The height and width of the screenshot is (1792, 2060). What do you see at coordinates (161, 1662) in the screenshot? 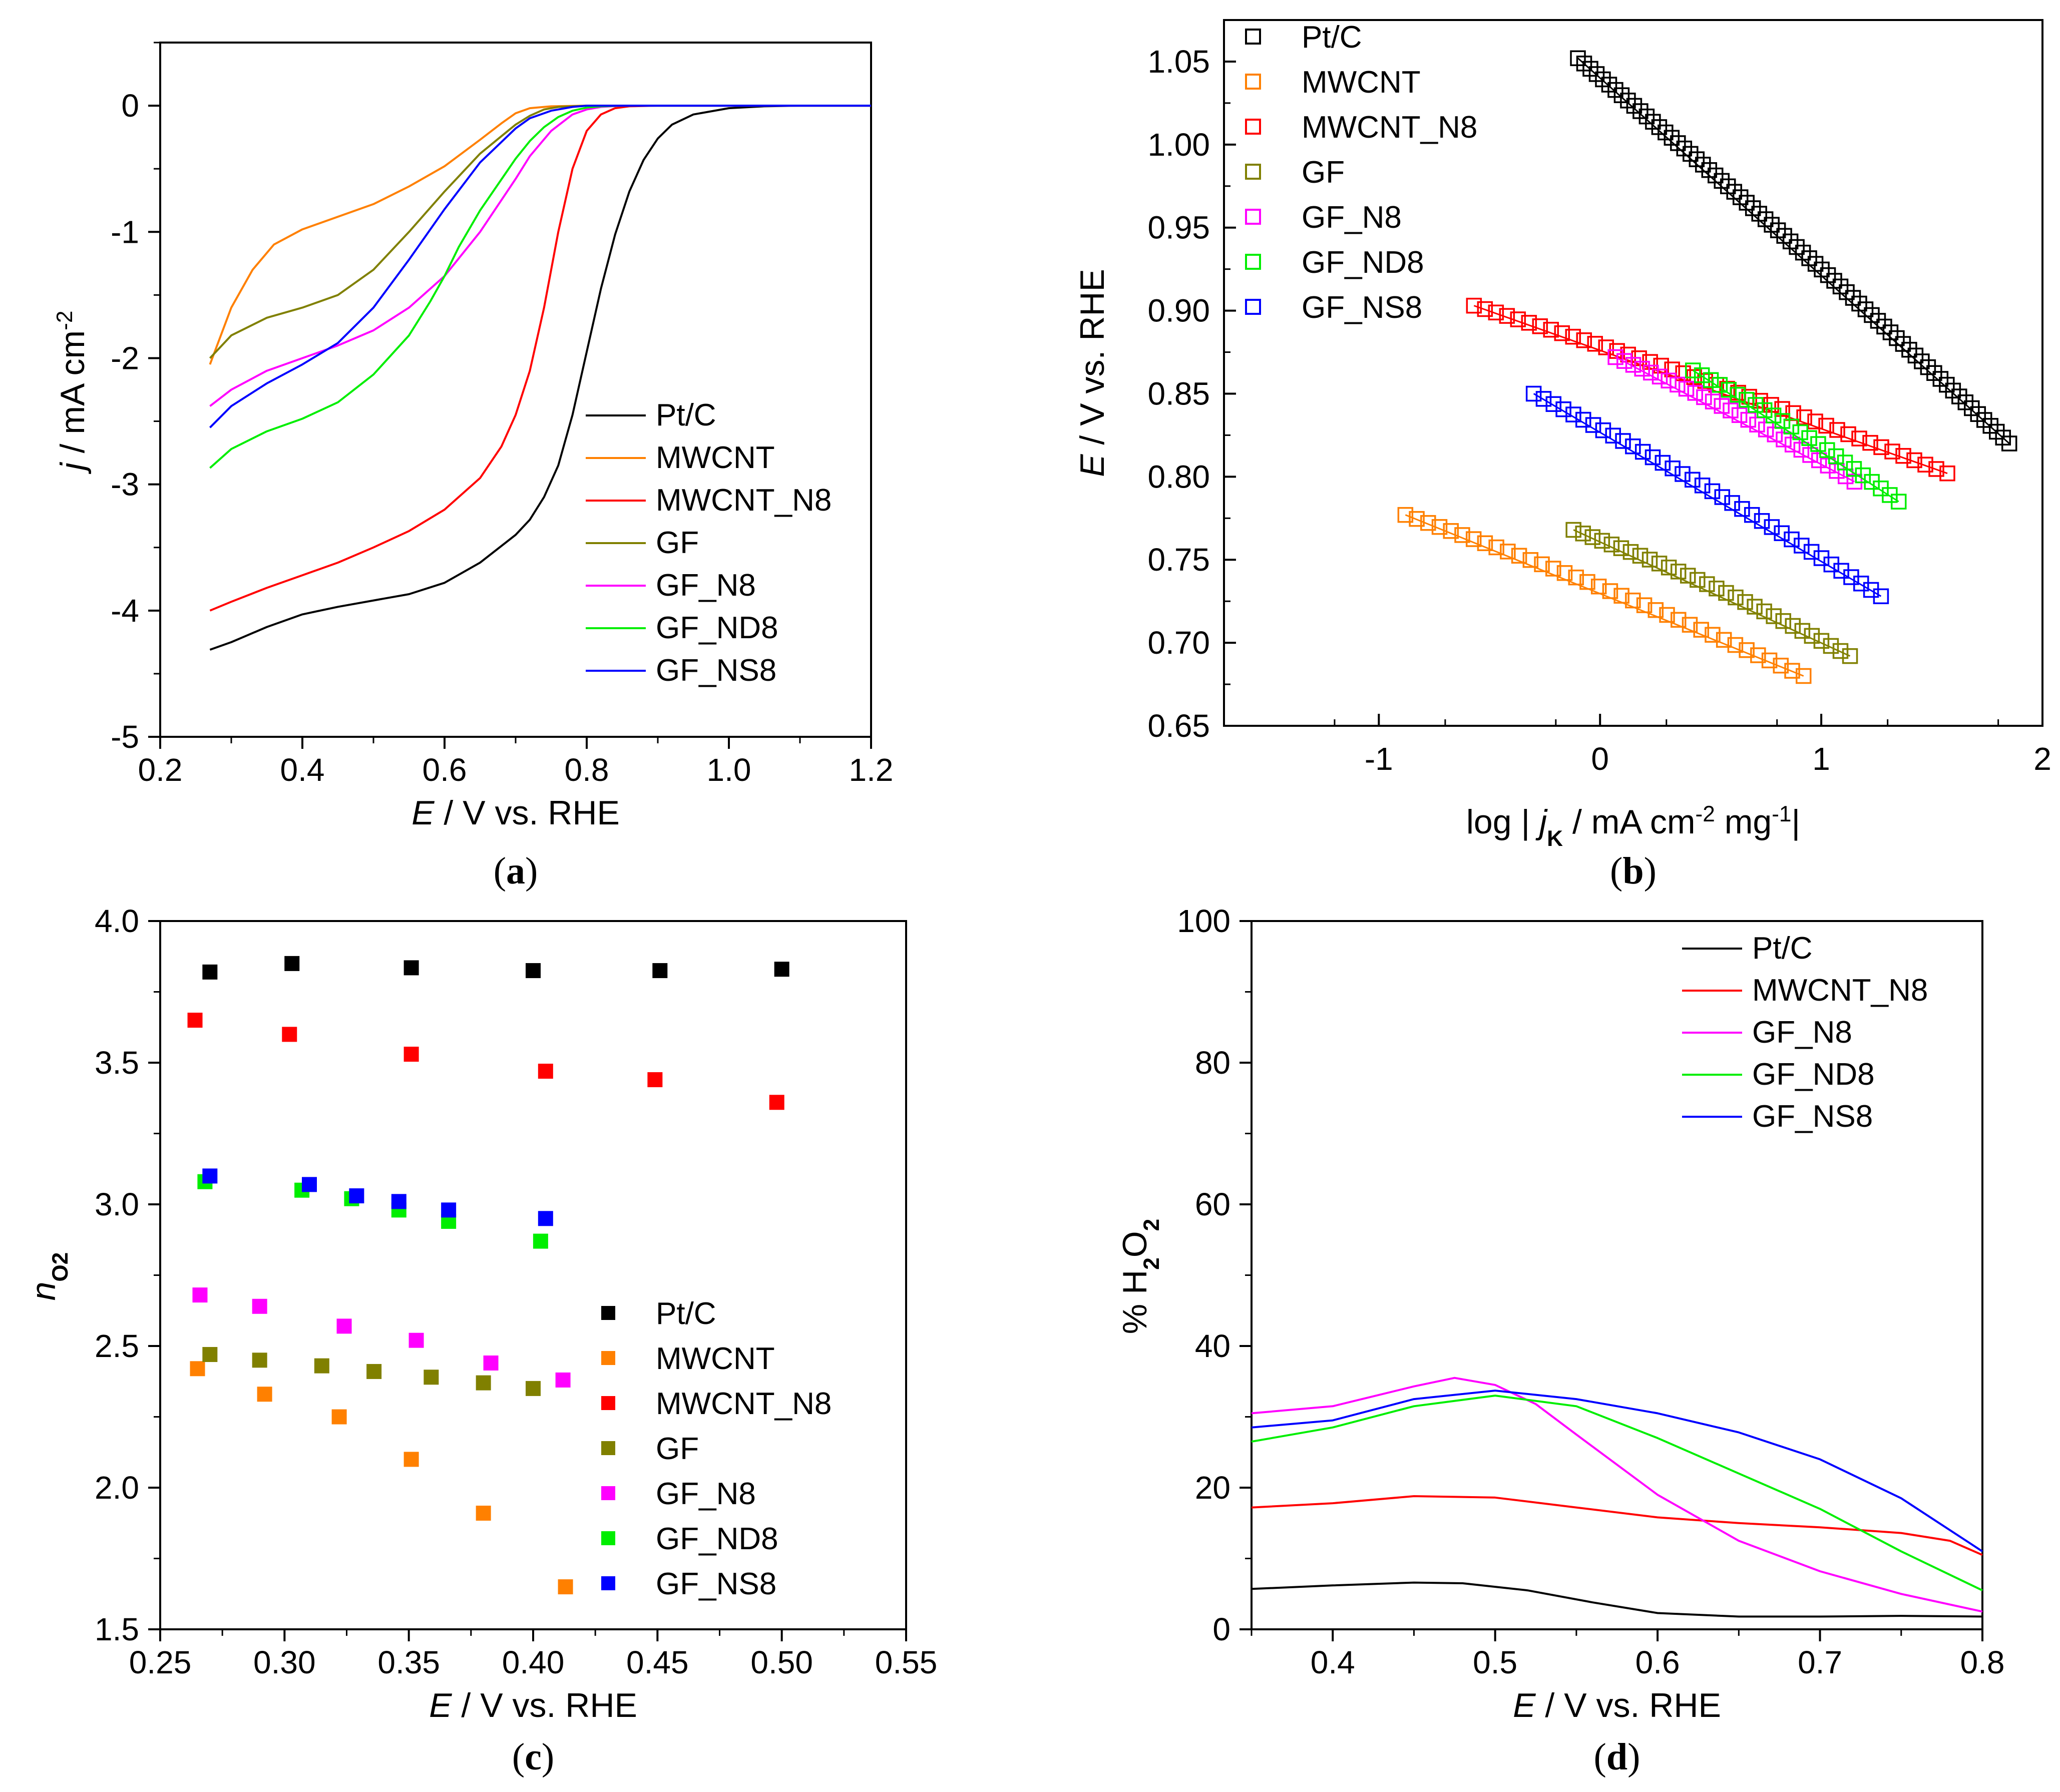
I see `x-tick-label: 0.25` at bounding box center [161, 1662].